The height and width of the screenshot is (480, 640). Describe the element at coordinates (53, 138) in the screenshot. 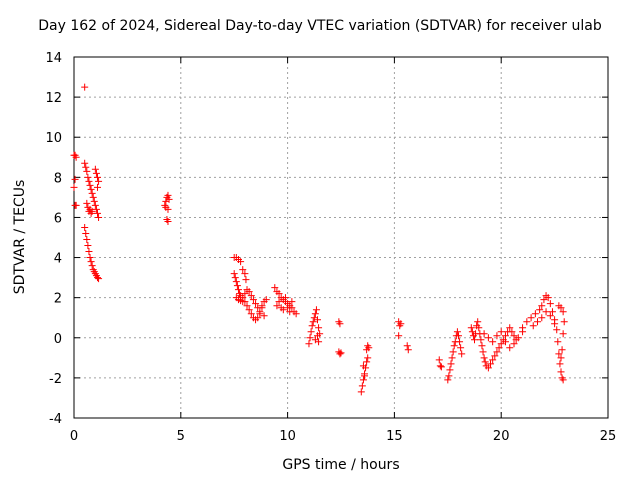

I see `y-tick-label: 10` at that location.